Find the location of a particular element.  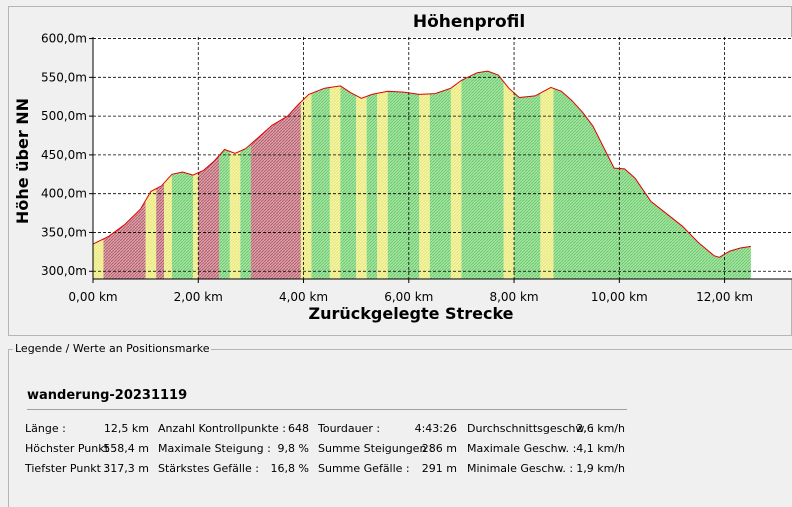

stat-label: Länge : is located at coordinates (45, 428).